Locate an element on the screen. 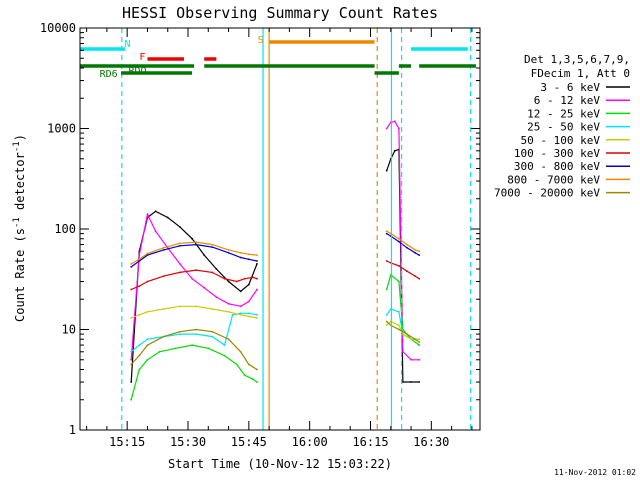 This screenshot has height=480, width=640. legend-label-2: 12 - 25 keV is located at coordinates (563, 113).